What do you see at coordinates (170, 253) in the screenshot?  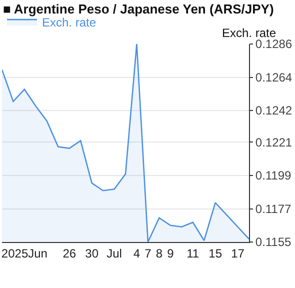 I see `x-tick-label: 9` at bounding box center [170, 253].